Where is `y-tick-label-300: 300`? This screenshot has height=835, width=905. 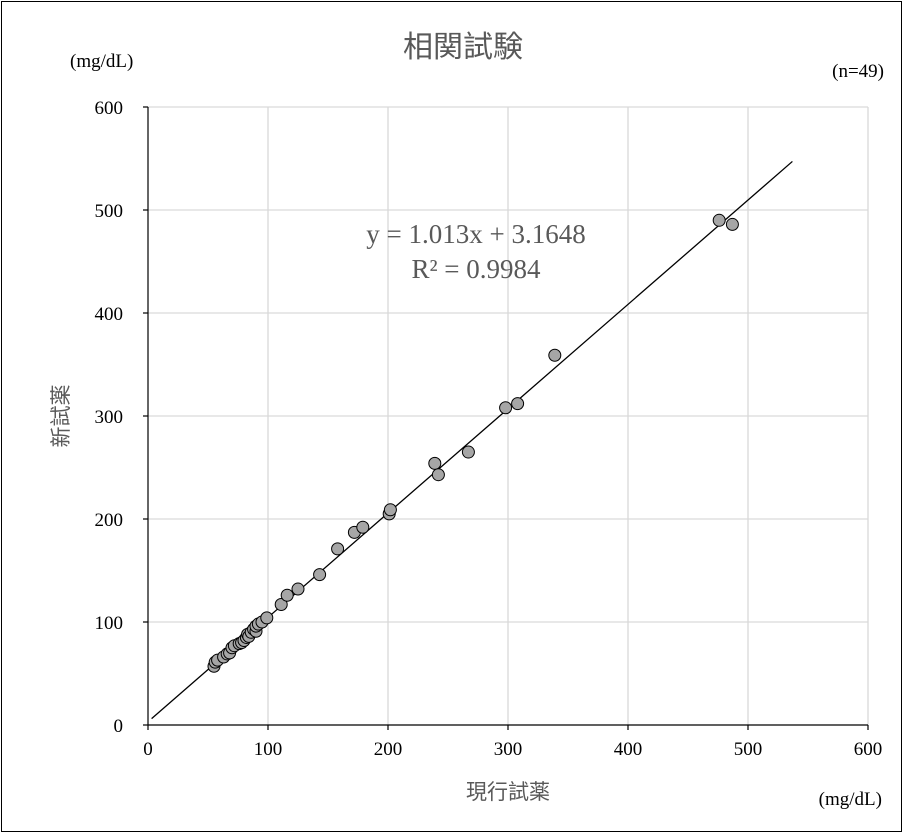 y-tick-label-300: 300 is located at coordinates (109, 417).